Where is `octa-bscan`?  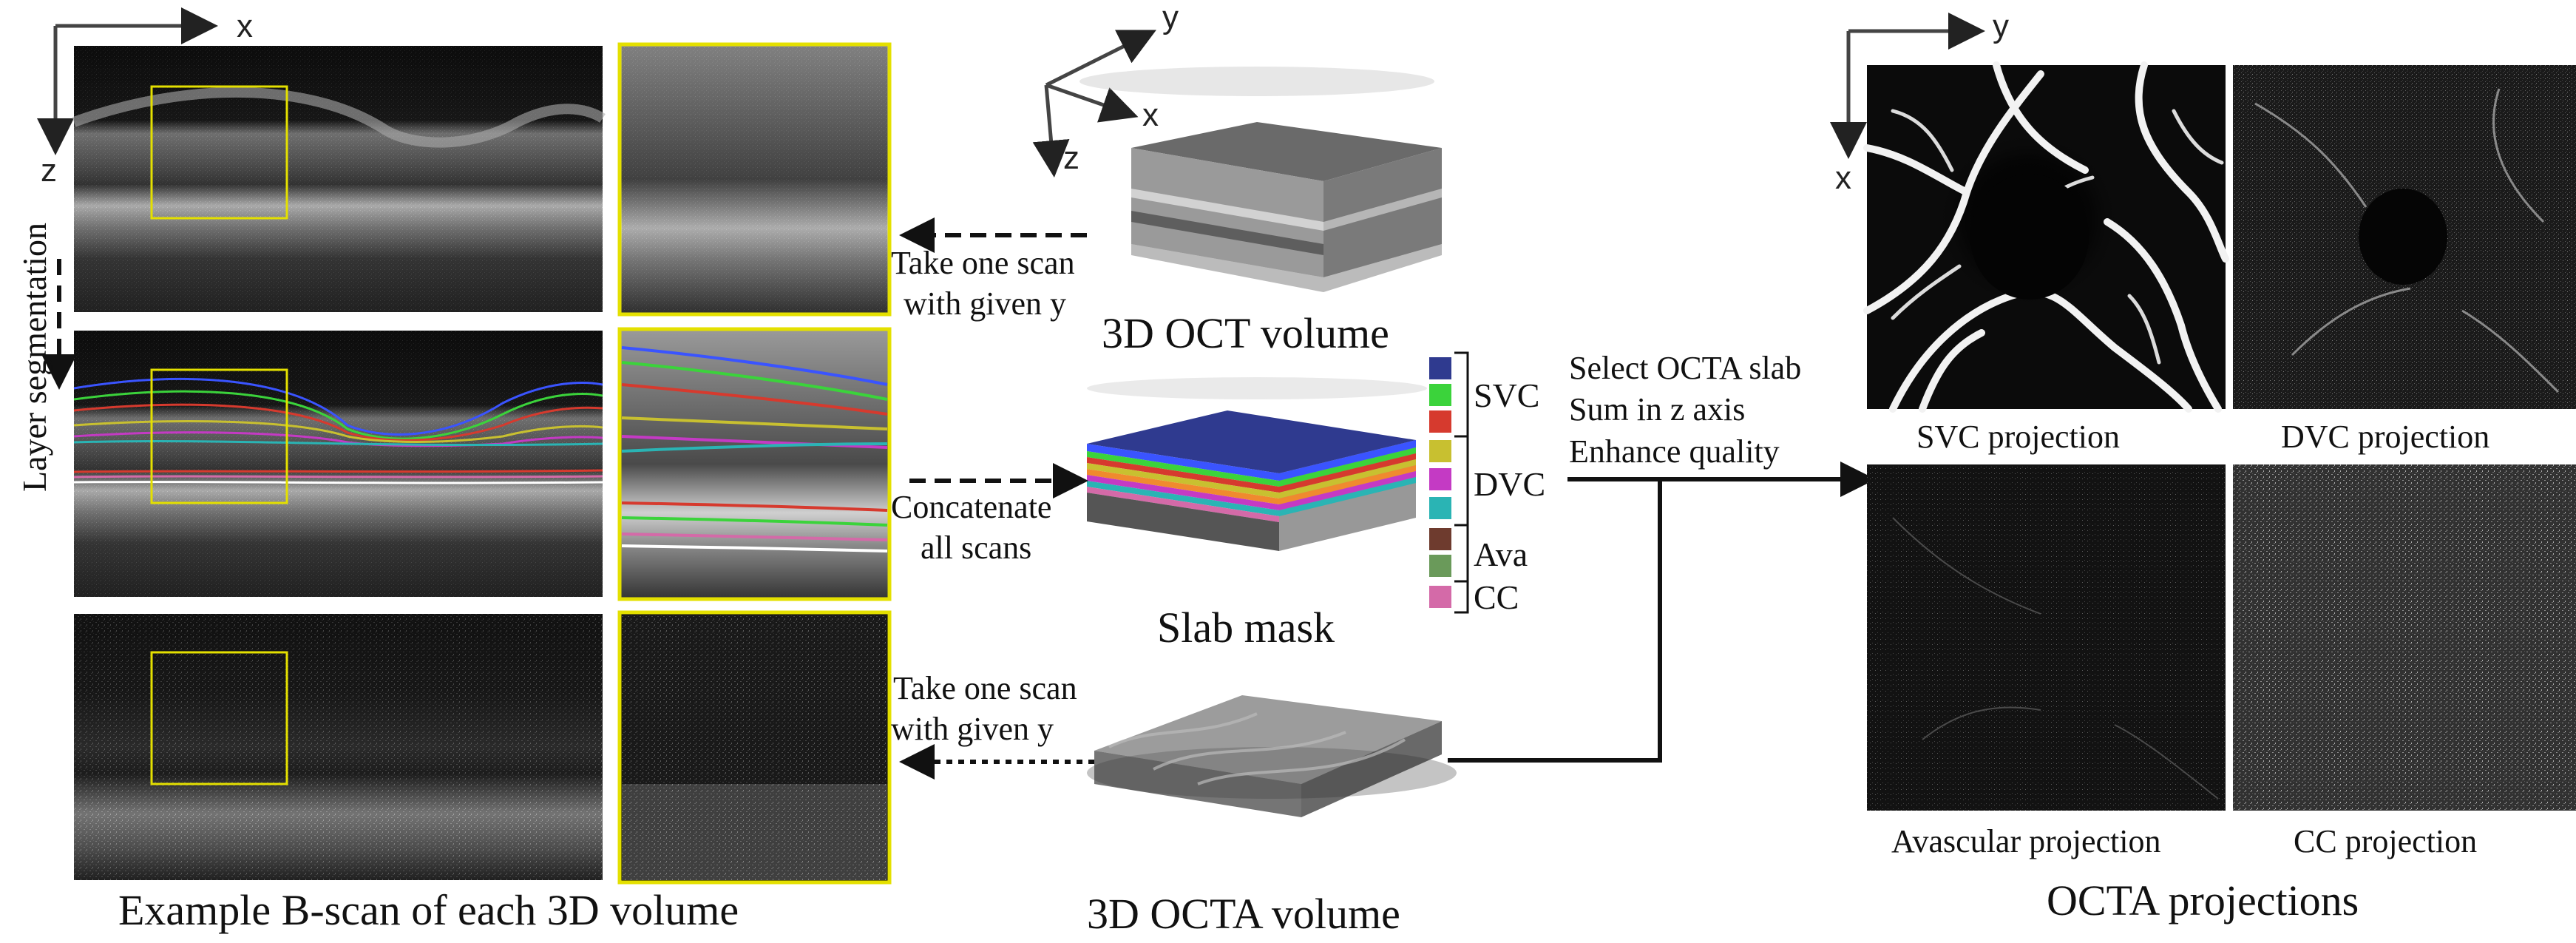
octa-bscan is located at coordinates (338, 747).